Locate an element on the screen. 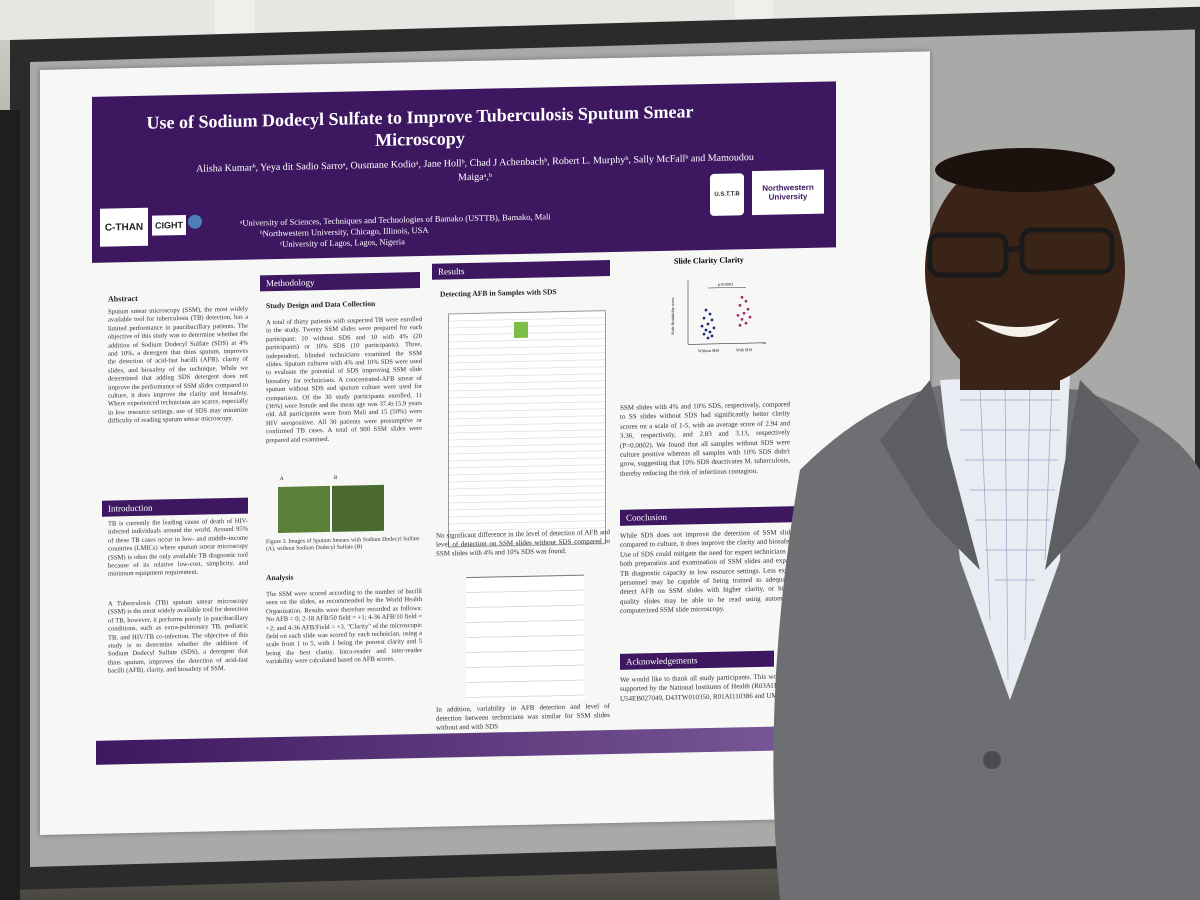 Image resolution: width=1200 pixels, height=900 pixels. plot-group-label: With SDS is located at coordinates (744, 349).